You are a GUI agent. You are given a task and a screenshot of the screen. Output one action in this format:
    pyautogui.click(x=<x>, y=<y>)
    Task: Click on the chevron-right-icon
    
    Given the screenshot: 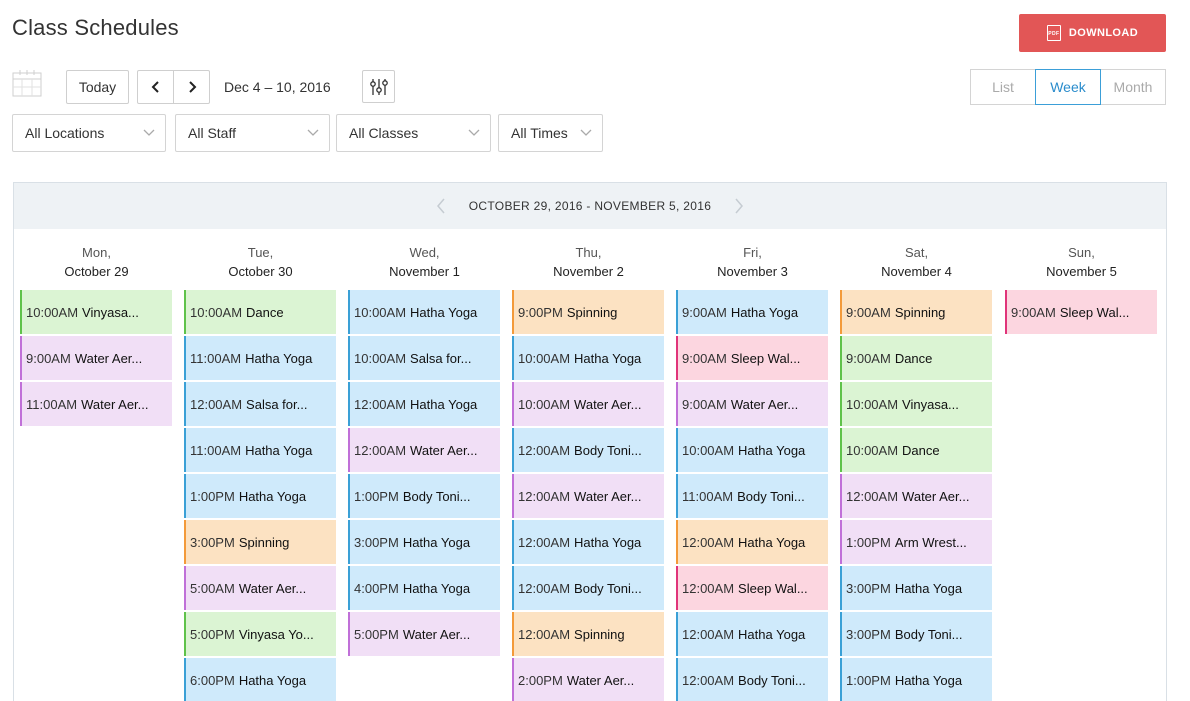 What is the action you would take?
    pyautogui.click(x=192, y=87)
    